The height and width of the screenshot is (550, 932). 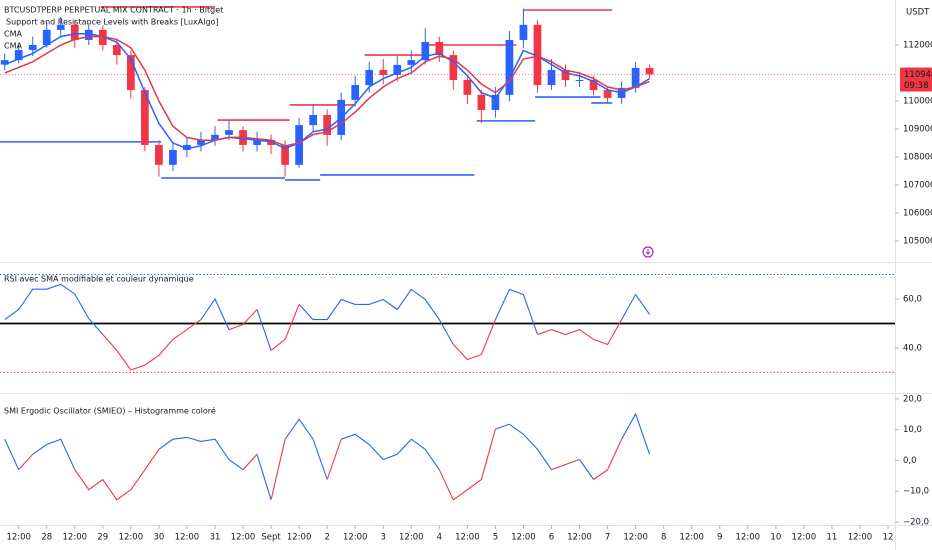 I want to click on last-price-box, so click(x=916, y=79).